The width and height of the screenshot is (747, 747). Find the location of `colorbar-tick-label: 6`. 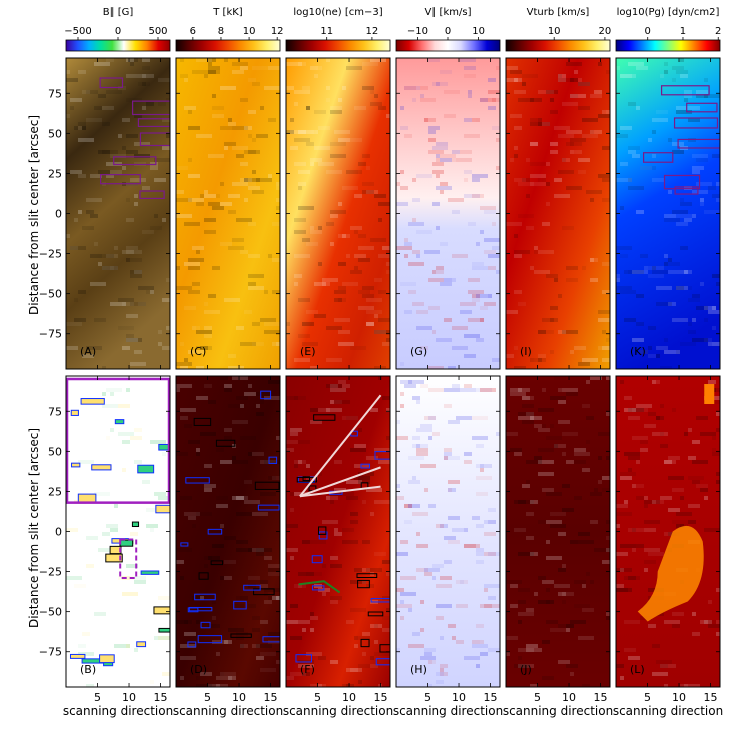

colorbar-tick-label: 6 is located at coordinates (193, 31).